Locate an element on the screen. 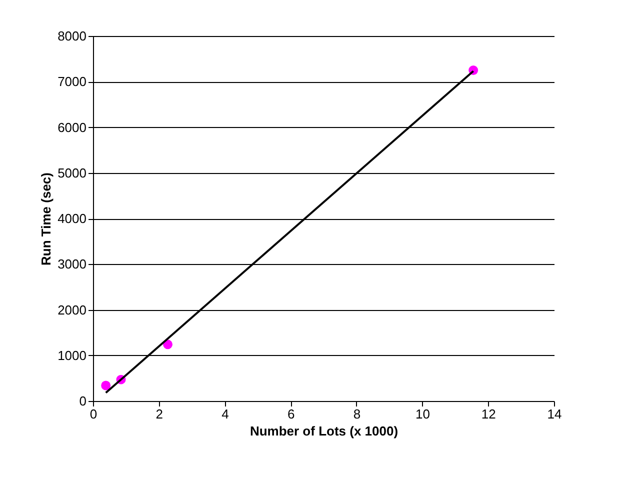  y-tick-label: 6000 is located at coordinates (72, 127).